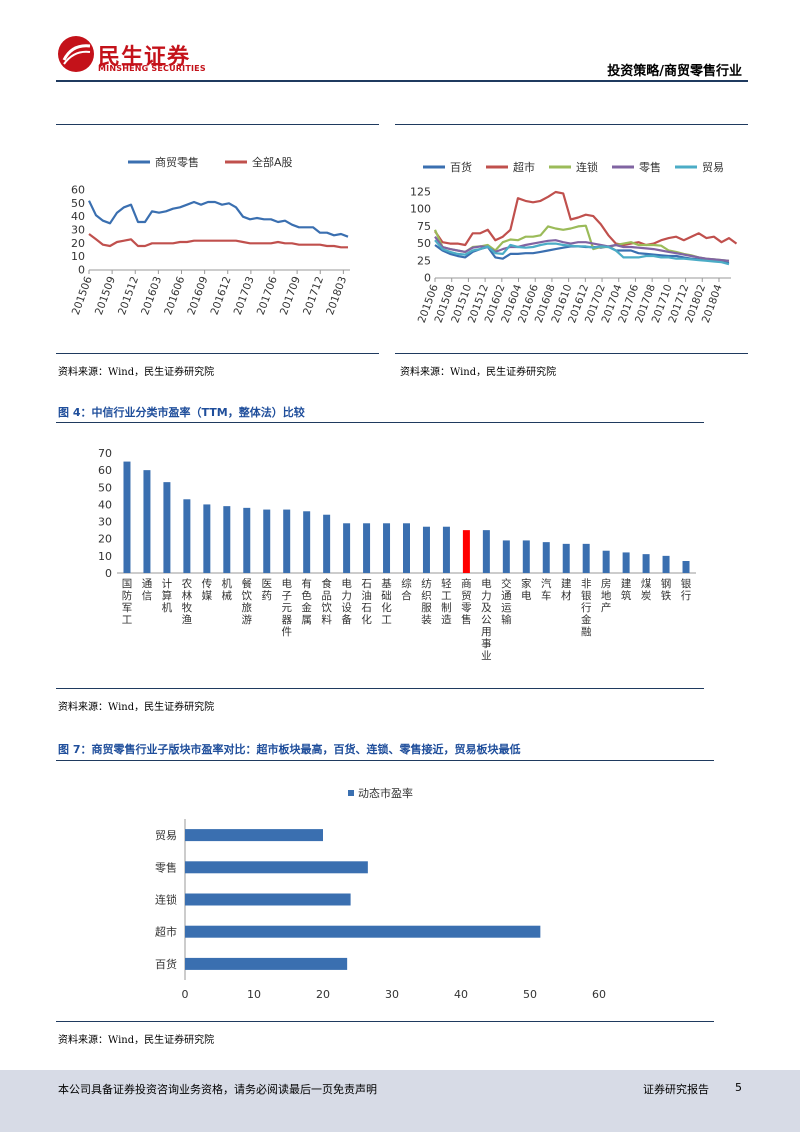 This screenshot has height=1132, width=800. I want to click on category-label: 超市, so click(166, 932).